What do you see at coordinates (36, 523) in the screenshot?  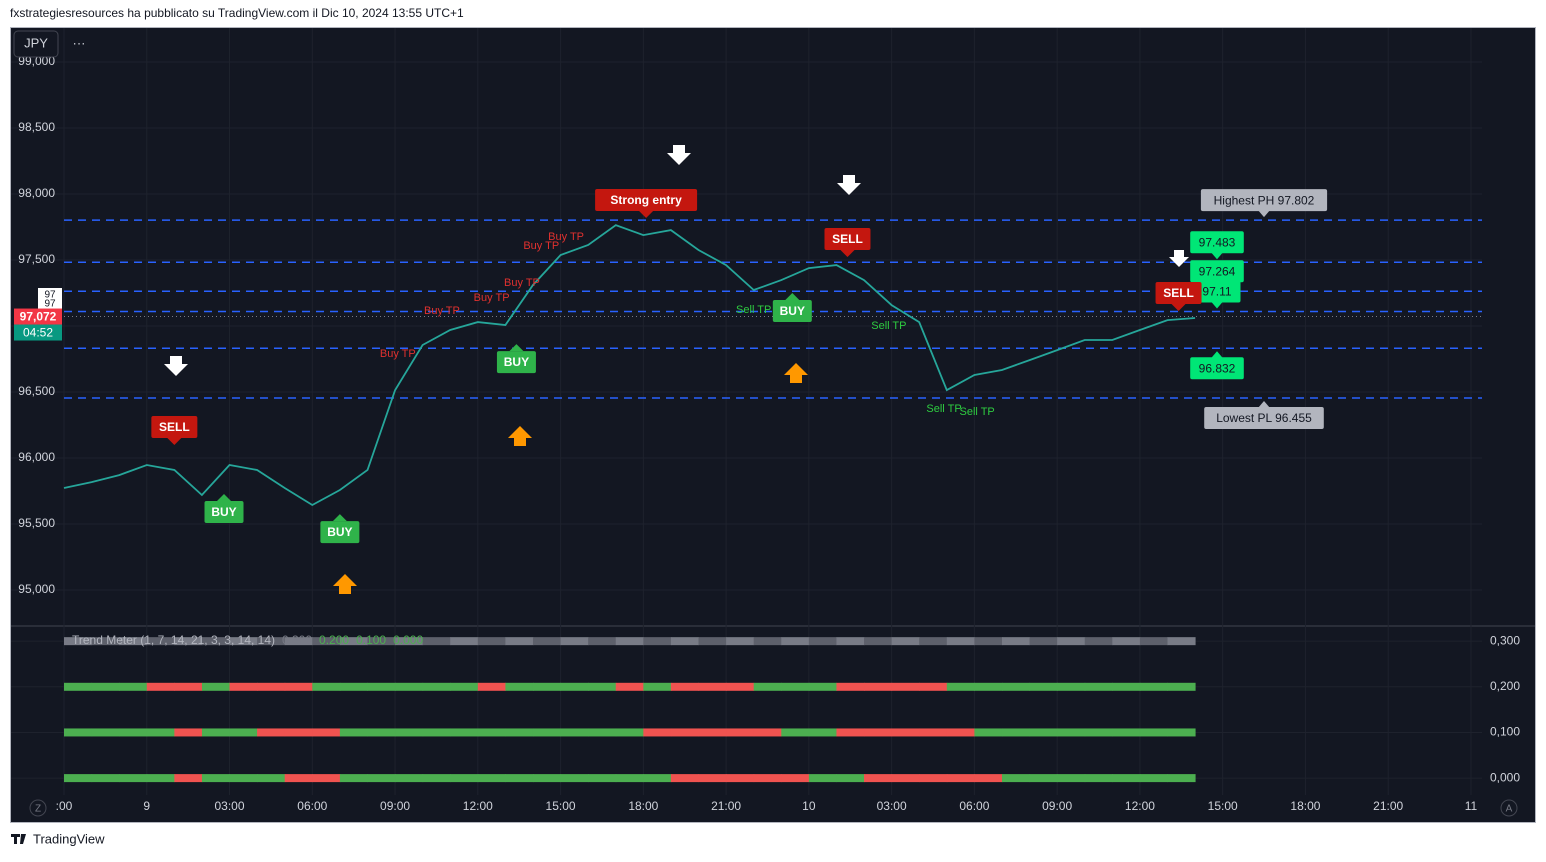 I see `y-tick-label: 95,500` at bounding box center [36, 523].